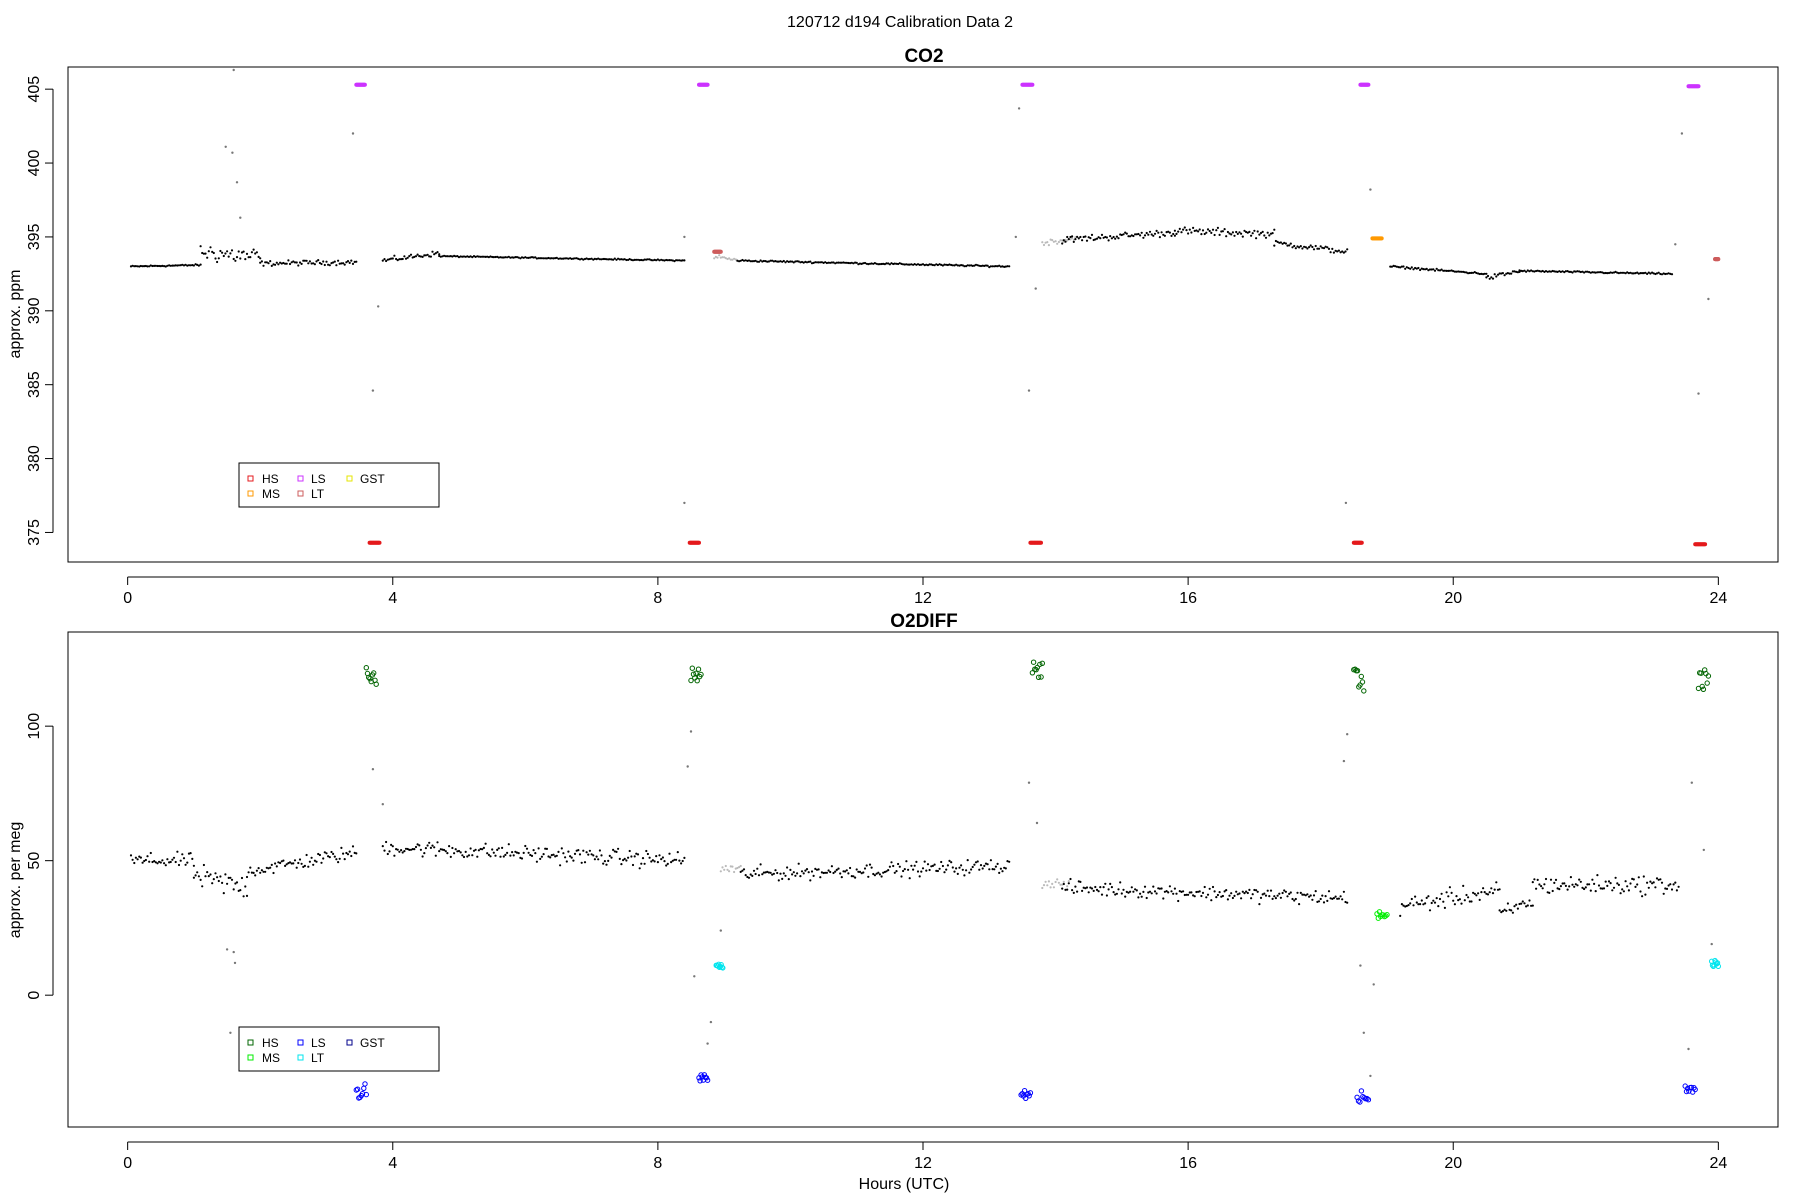 Image resolution: width=1800 pixels, height=1200 pixels. Describe the element at coordinates (696, 673) in the screenshot. I see `o2diff-cal-point-hs` at that location.